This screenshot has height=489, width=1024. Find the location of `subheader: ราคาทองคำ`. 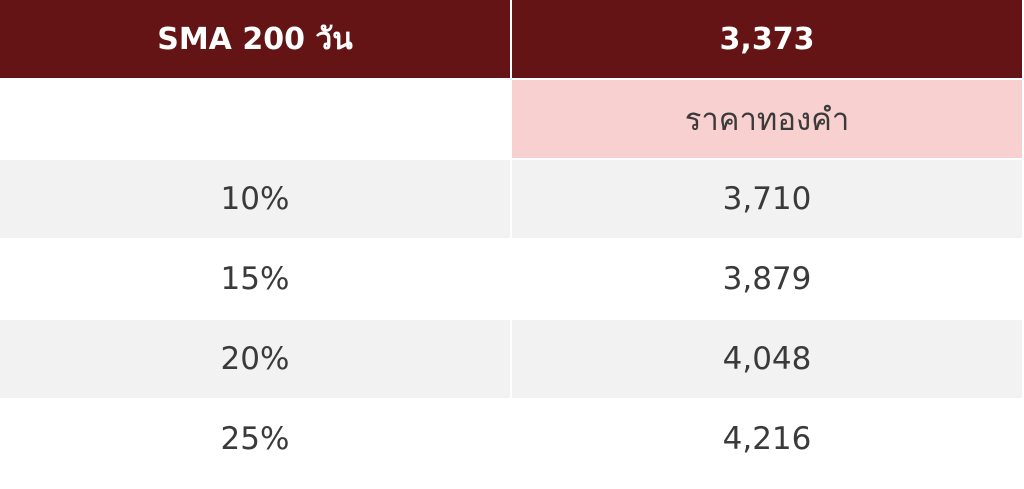

subheader: ราคาทองคำ is located at coordinates (767, 119).